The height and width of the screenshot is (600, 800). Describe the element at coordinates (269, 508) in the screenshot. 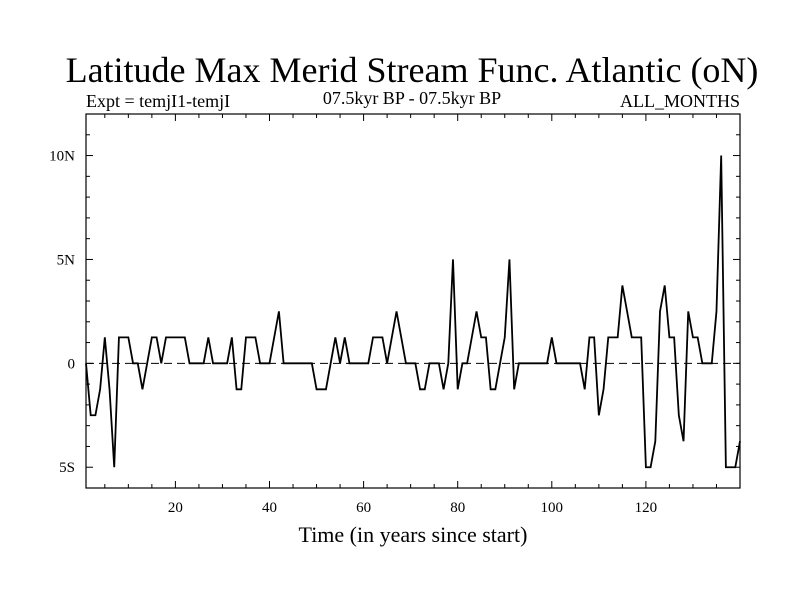

I see `x-tick-label: 40` at that location.